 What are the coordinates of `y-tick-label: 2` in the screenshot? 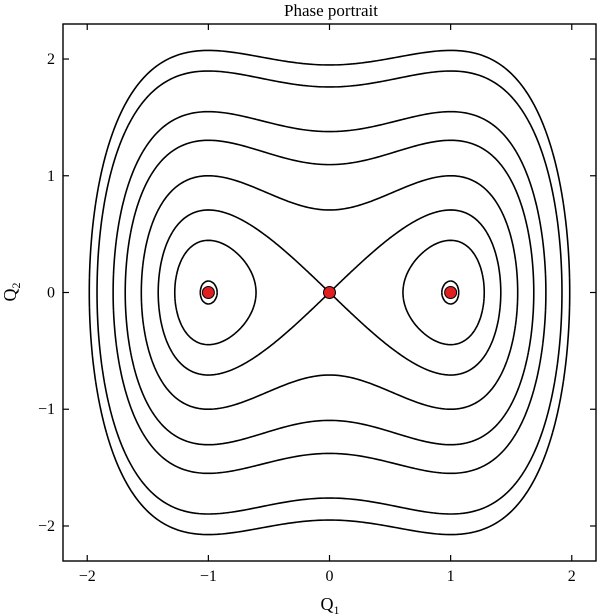 It's located at (51, 59).